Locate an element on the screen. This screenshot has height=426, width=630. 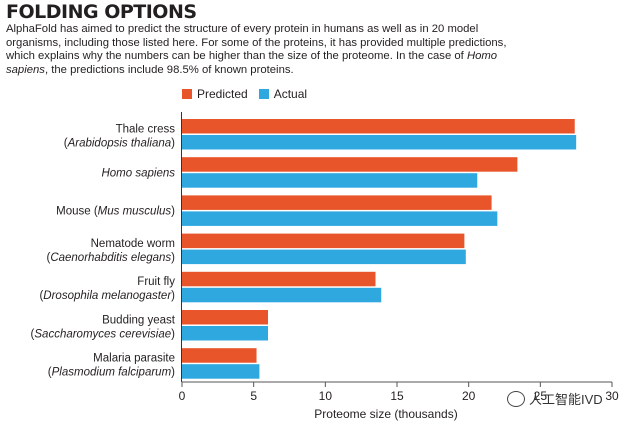
x-tick-label-30: 30 is located at coordinates (612, 396).